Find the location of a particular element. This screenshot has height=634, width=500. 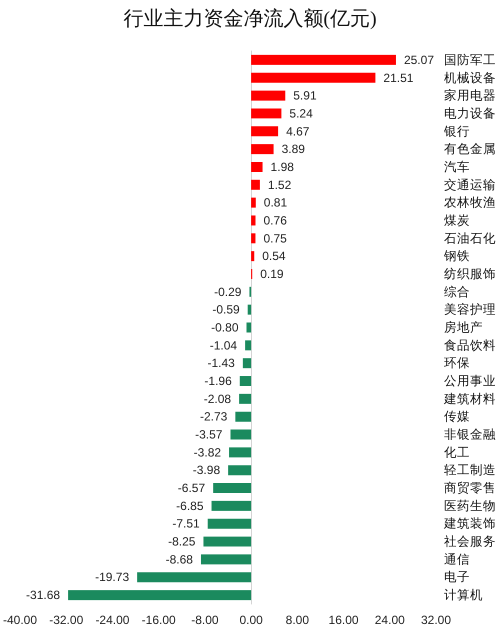

data-label: 0.75 is located at coordinates (275, 238).